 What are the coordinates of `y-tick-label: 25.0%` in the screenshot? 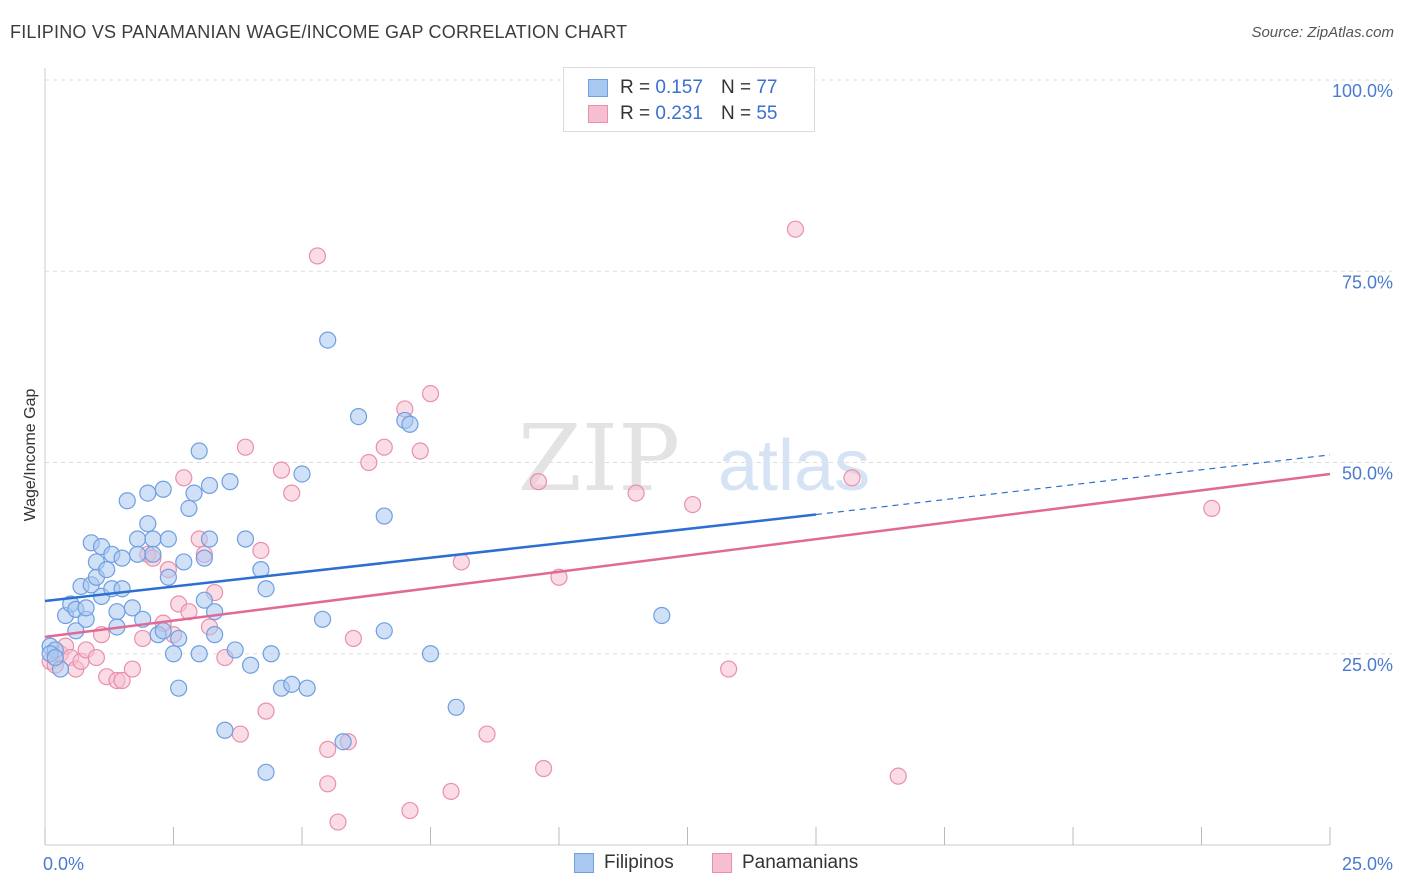 It's located at (1367, 665).